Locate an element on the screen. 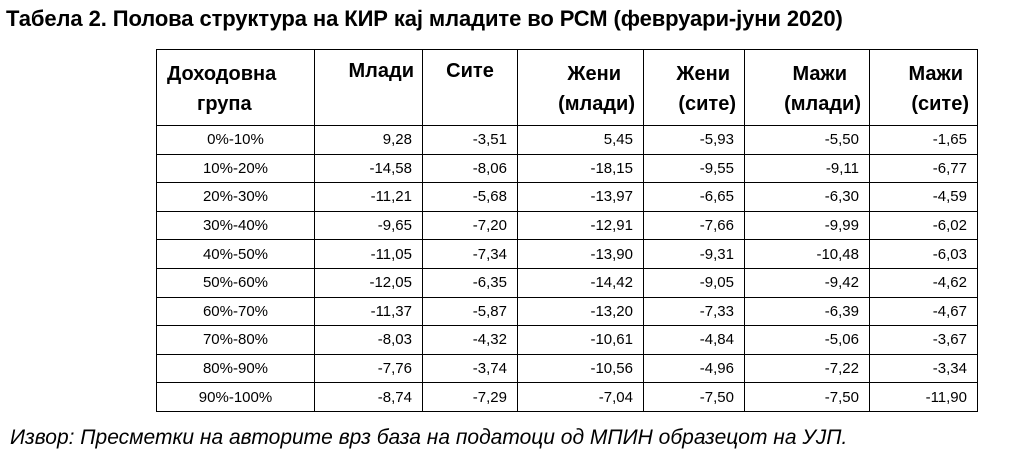  header-cell-income-group: Доходовна група is located at coordinates (235, 87).